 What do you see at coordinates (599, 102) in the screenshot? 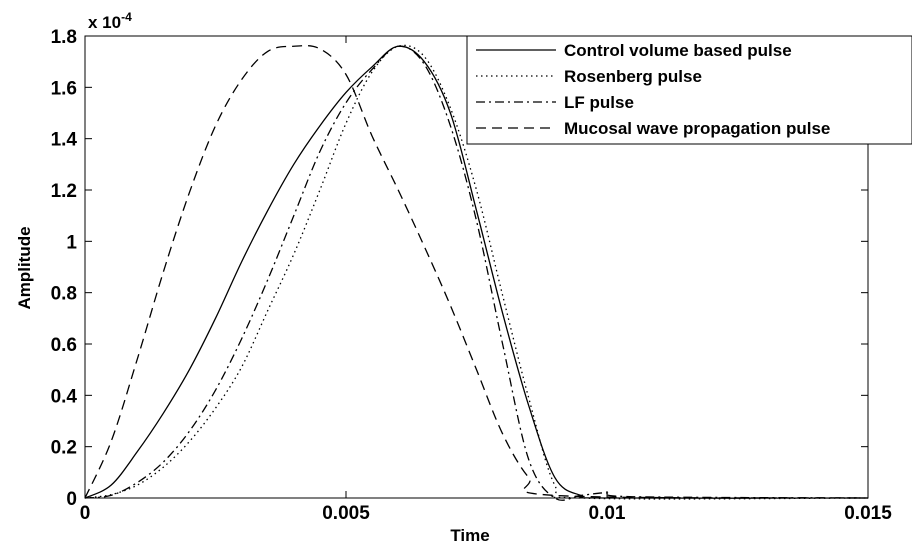
I see `legend-label: LF pulse` at bounding box center [599, 102].